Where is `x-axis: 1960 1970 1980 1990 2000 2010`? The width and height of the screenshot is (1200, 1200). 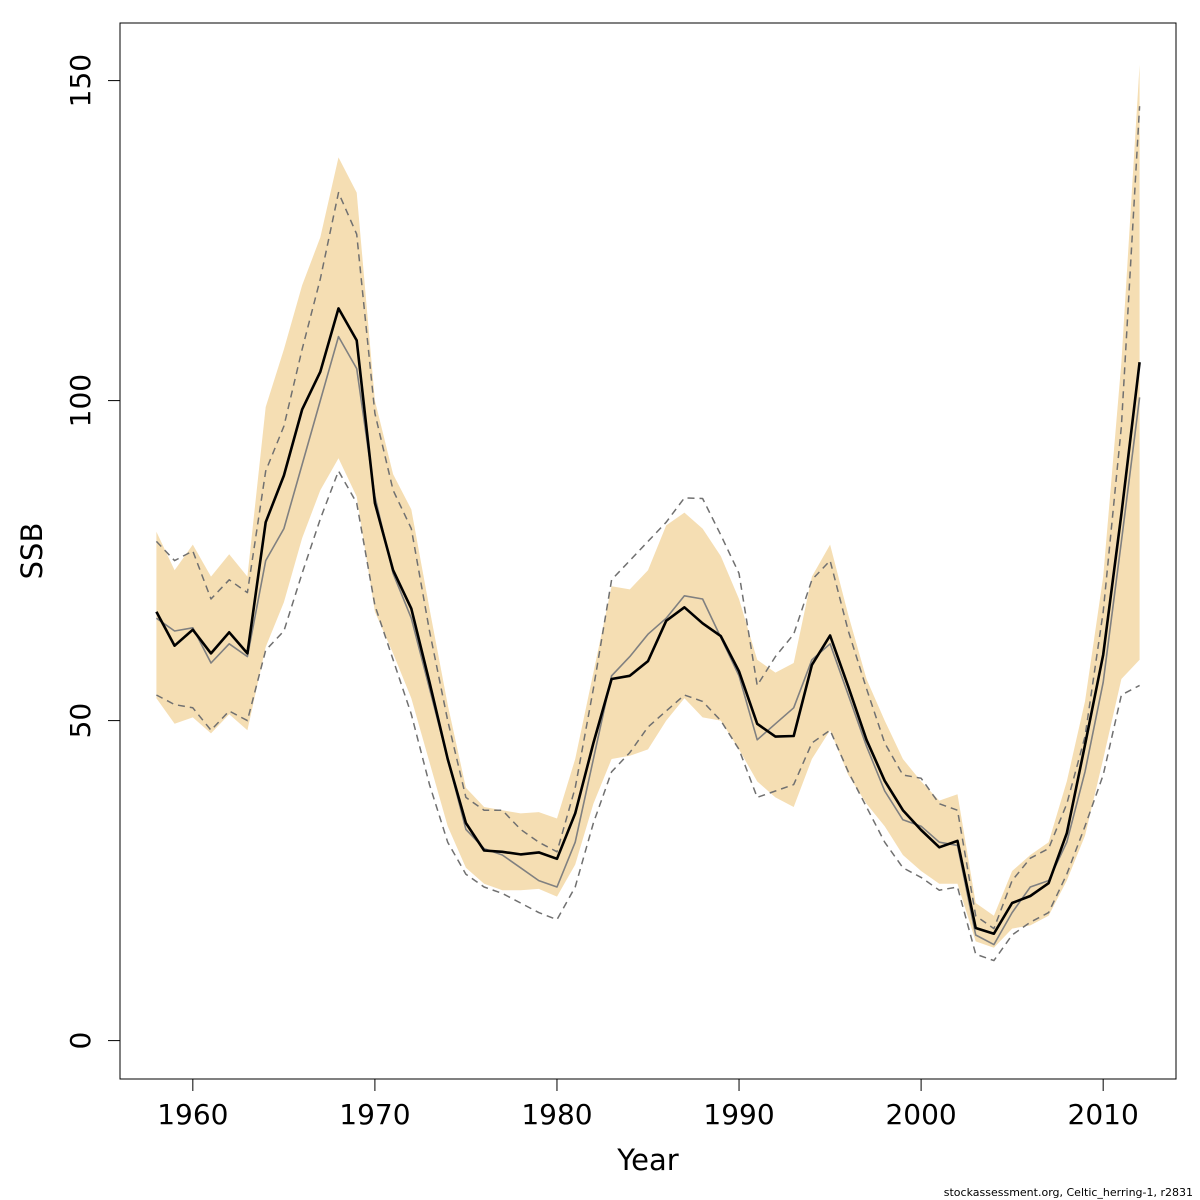 x-axis: 1960 1970 1980 1990 2000 2010 is located at coordinates (648, 1104).